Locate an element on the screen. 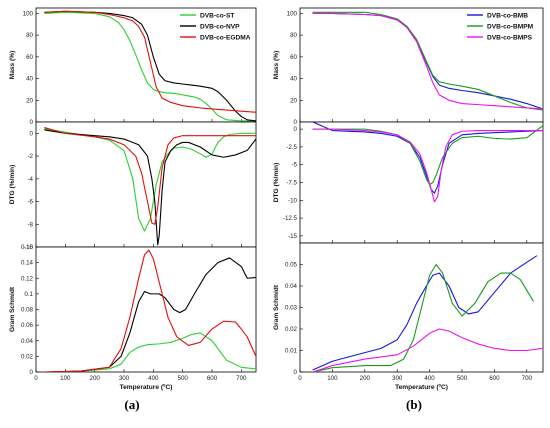  y-tick-label: 0.08 is located at coordinates (27, 310).